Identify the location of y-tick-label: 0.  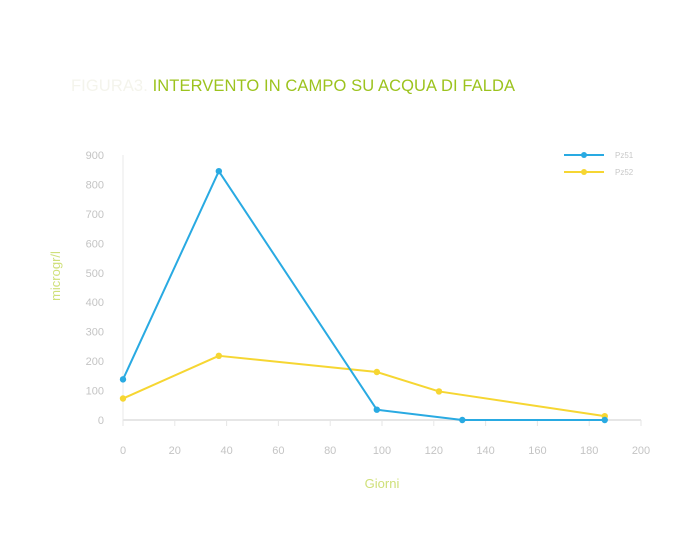
(101, 421).